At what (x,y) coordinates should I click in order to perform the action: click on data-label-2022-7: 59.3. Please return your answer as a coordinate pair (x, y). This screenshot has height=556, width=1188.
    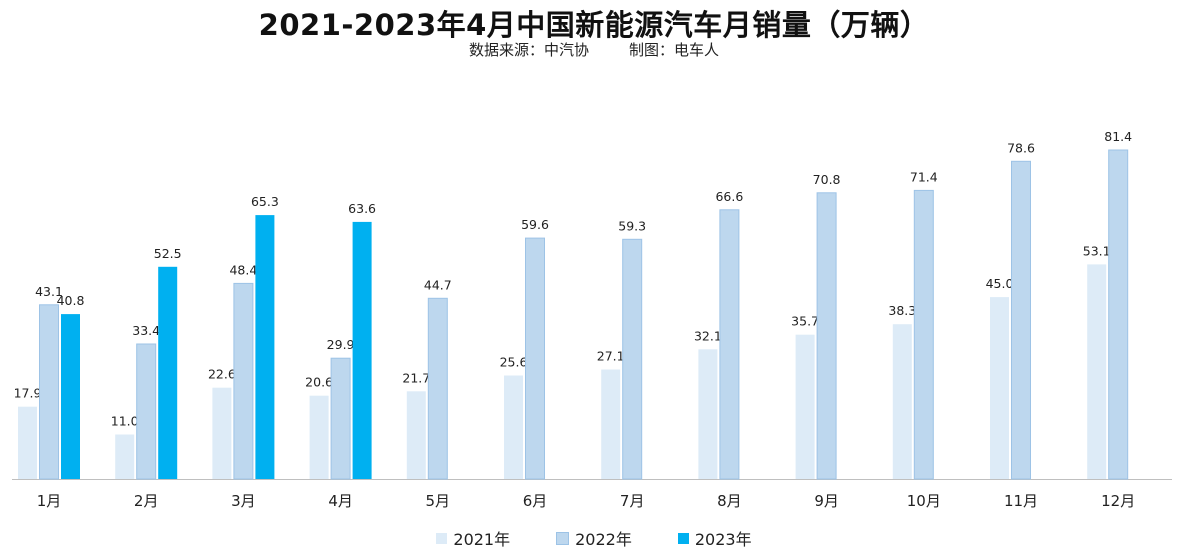
    Looking at the image, I should click on (632, 225).